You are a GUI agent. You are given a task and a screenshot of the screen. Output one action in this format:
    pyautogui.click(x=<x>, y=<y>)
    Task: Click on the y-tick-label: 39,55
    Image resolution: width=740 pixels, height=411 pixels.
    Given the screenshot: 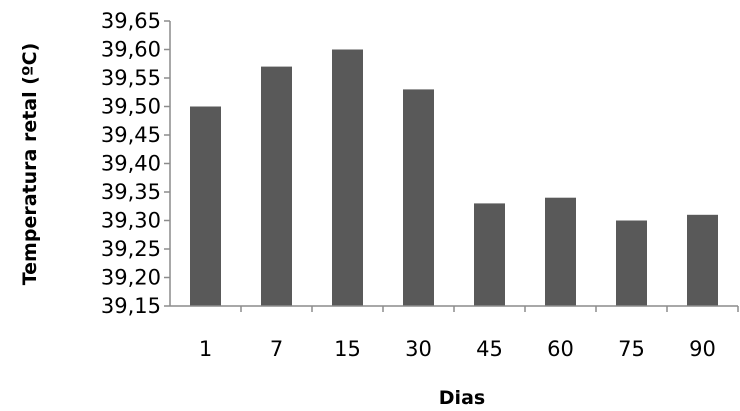 What is the action you would take?
    pyautogui.click(x=131, y=78)
    